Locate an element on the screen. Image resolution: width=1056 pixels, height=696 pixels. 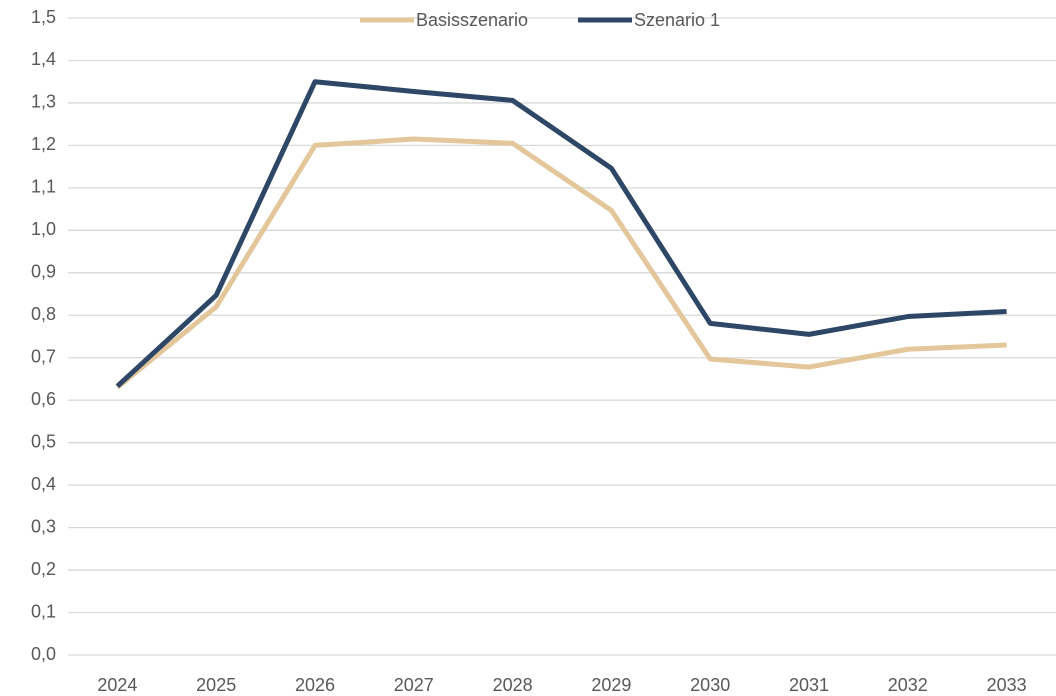
legend-label: Szenario 1 is located at coordinates (677, 20).